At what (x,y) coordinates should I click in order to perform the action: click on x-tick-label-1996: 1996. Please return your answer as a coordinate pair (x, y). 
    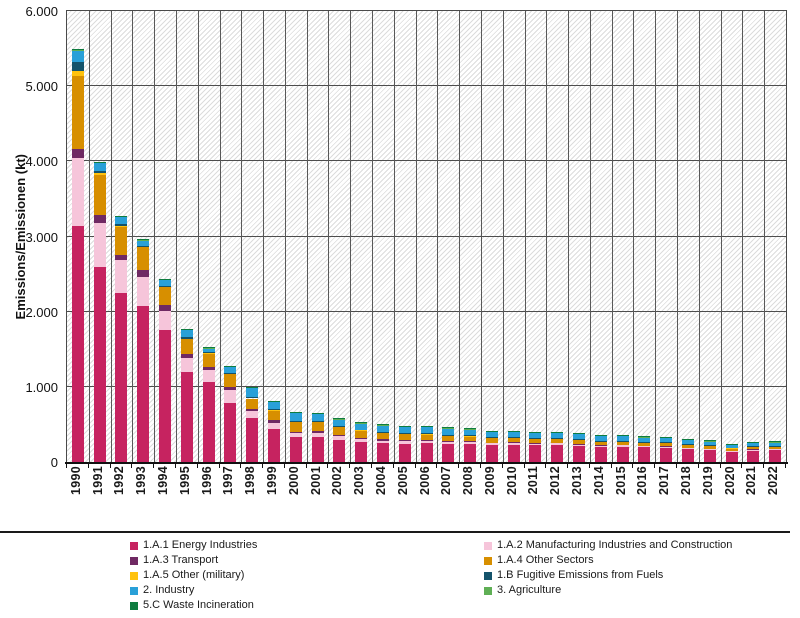
    Looking at the image, I should click on (206, 481).